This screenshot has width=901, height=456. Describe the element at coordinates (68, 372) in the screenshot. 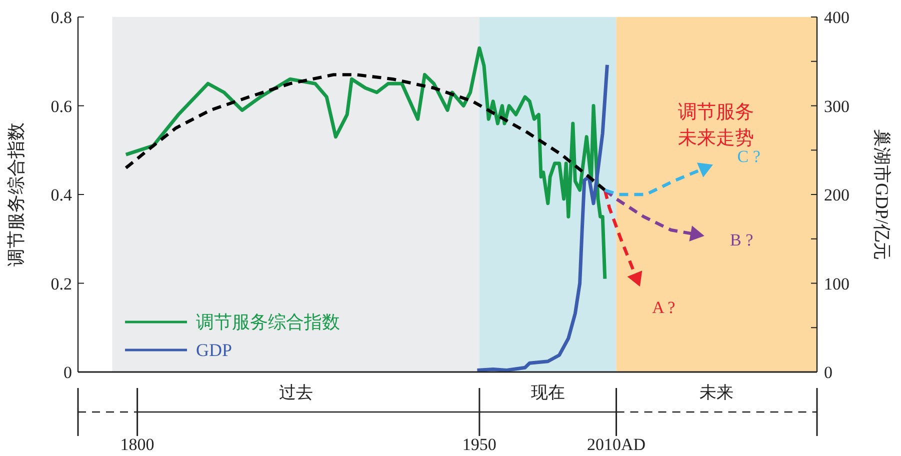

I see `y-tick-label: 0` at that location.